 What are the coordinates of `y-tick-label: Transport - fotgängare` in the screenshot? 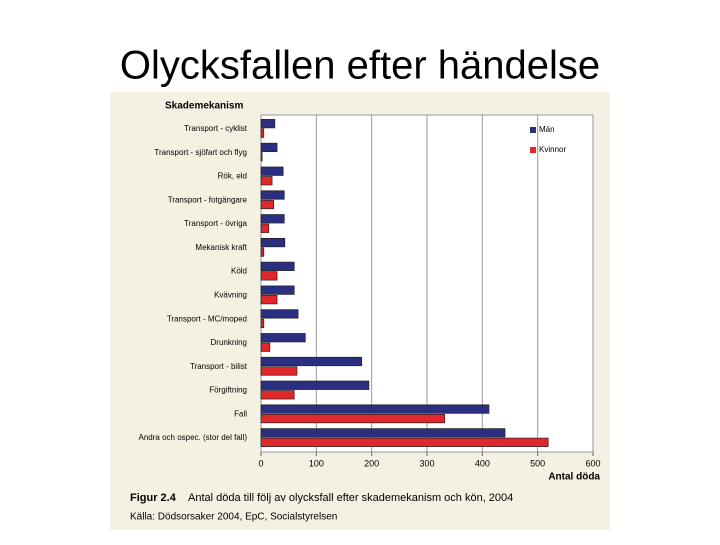 It's located at (208, 199).